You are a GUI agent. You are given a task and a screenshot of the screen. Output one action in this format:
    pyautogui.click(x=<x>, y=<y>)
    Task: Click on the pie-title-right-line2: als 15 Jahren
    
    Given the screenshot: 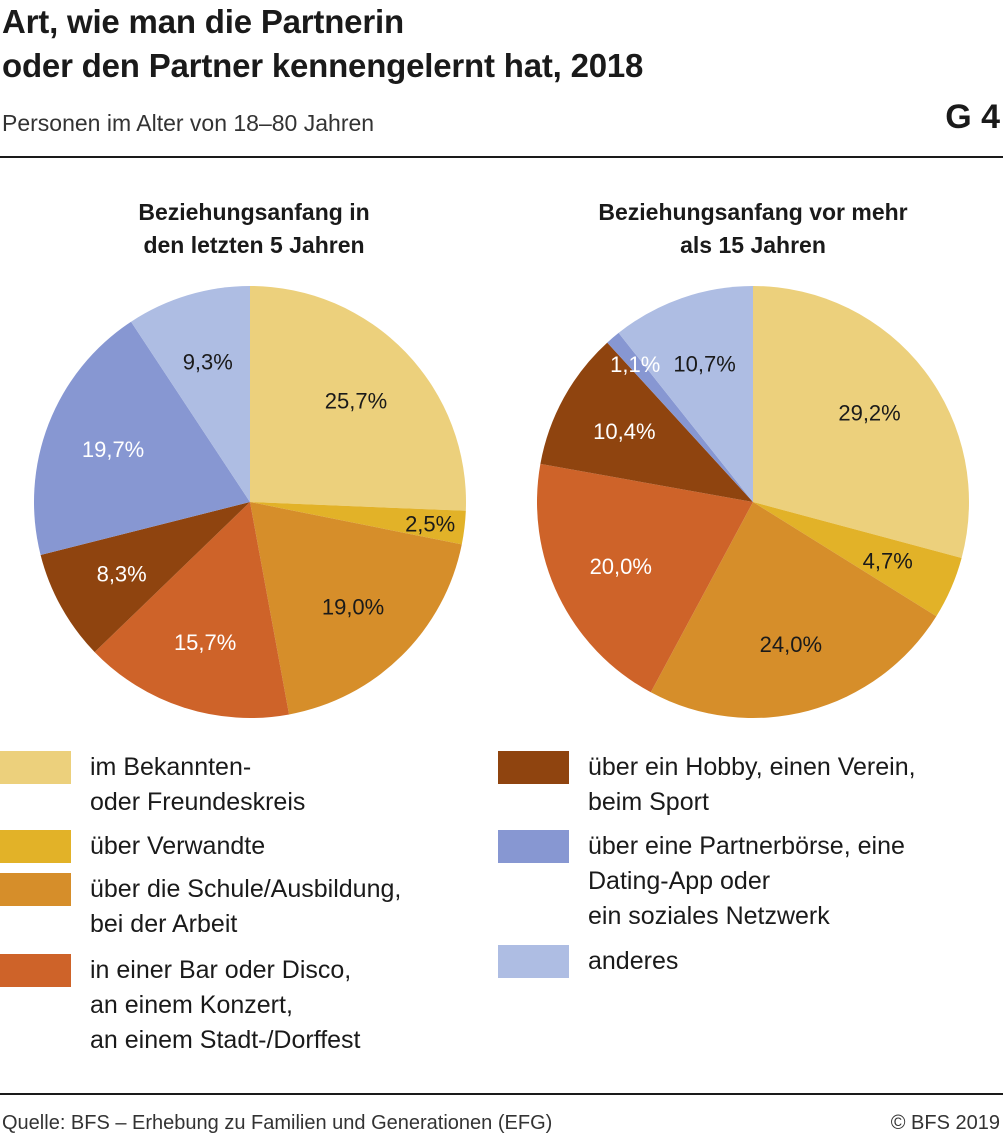 What is the action you would take?
    pyautogui.click(x=753, y=245)
    